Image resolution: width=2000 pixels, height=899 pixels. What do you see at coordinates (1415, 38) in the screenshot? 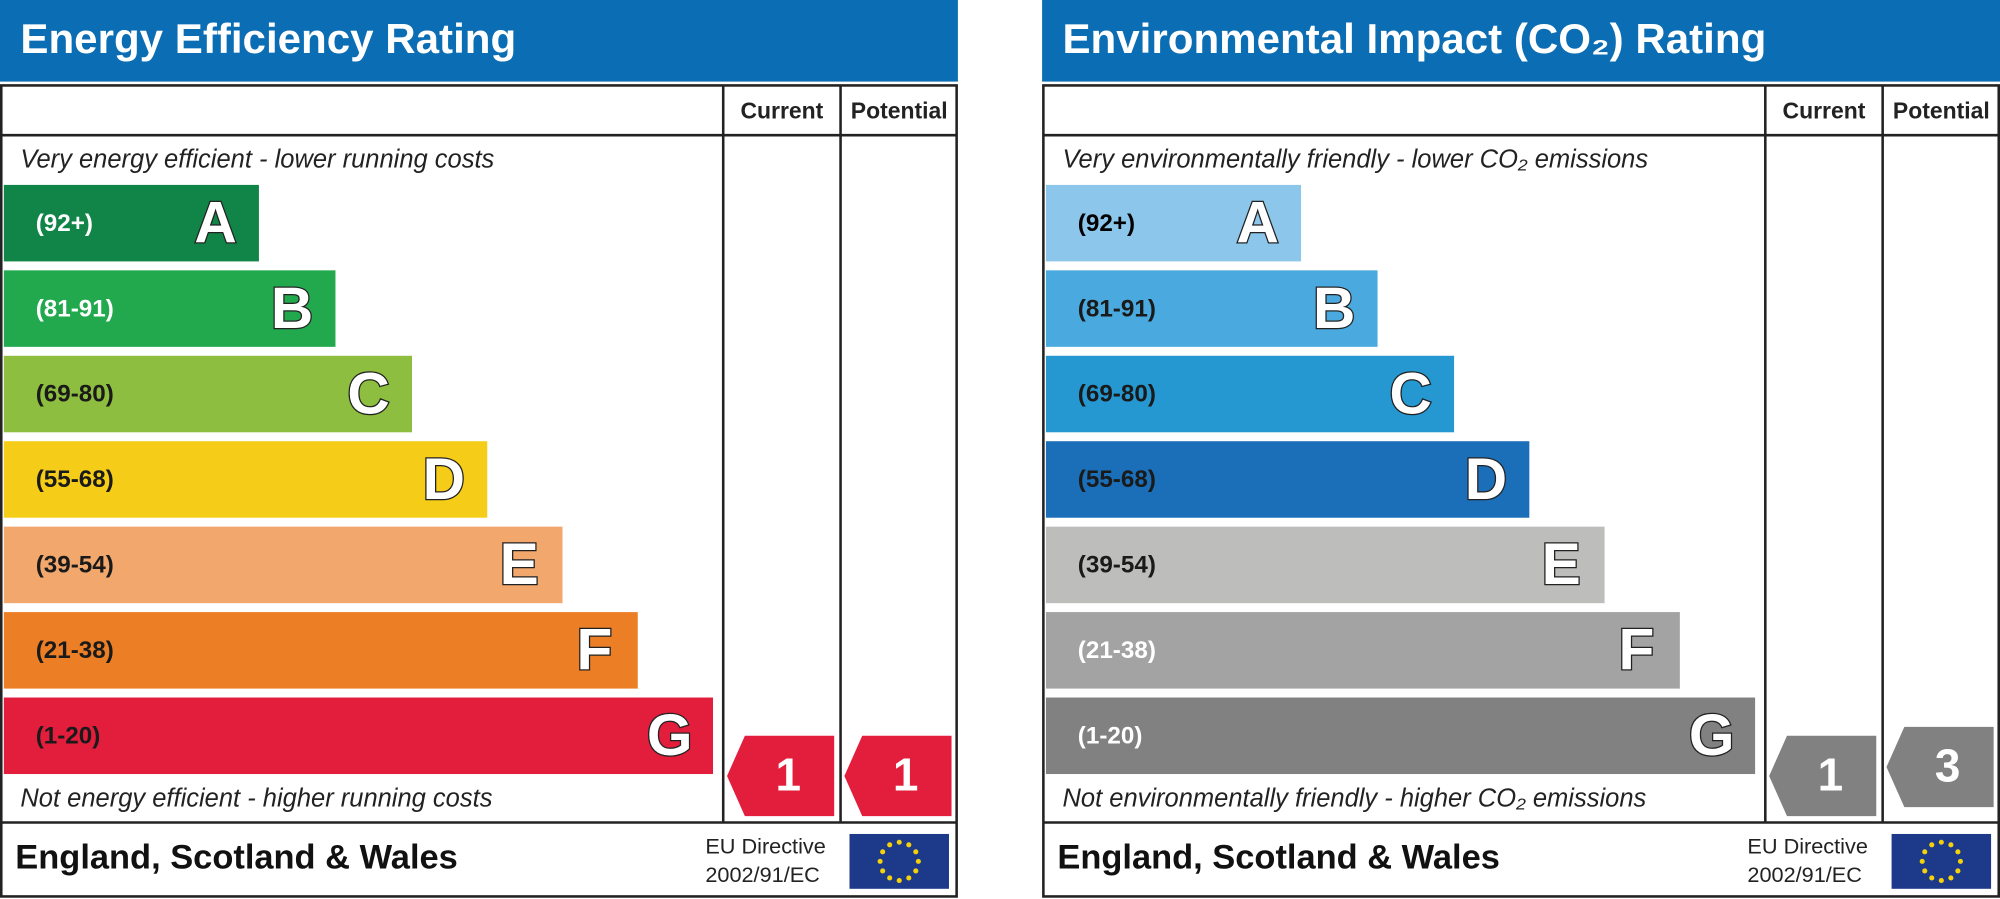
I see `panel-title: Environmental Impact (CO₂) Rating` at bounding box center [1415, 38].